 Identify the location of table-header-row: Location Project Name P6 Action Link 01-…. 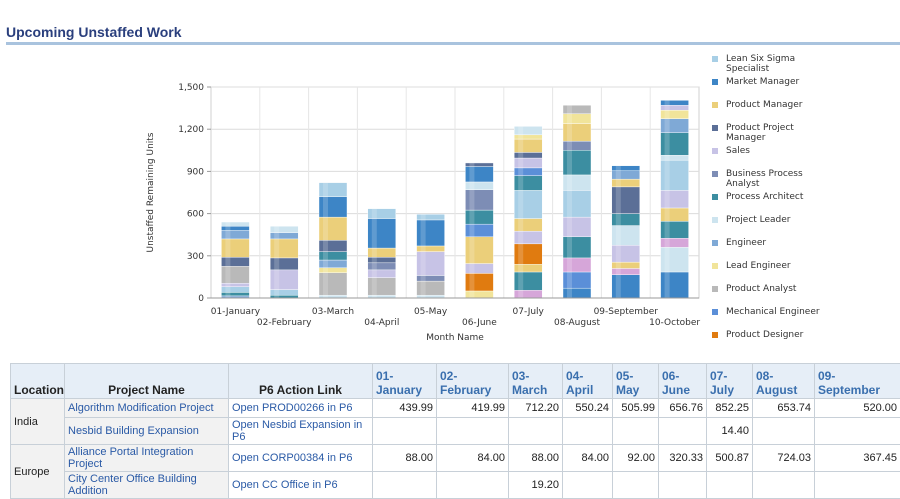
(455, 381).